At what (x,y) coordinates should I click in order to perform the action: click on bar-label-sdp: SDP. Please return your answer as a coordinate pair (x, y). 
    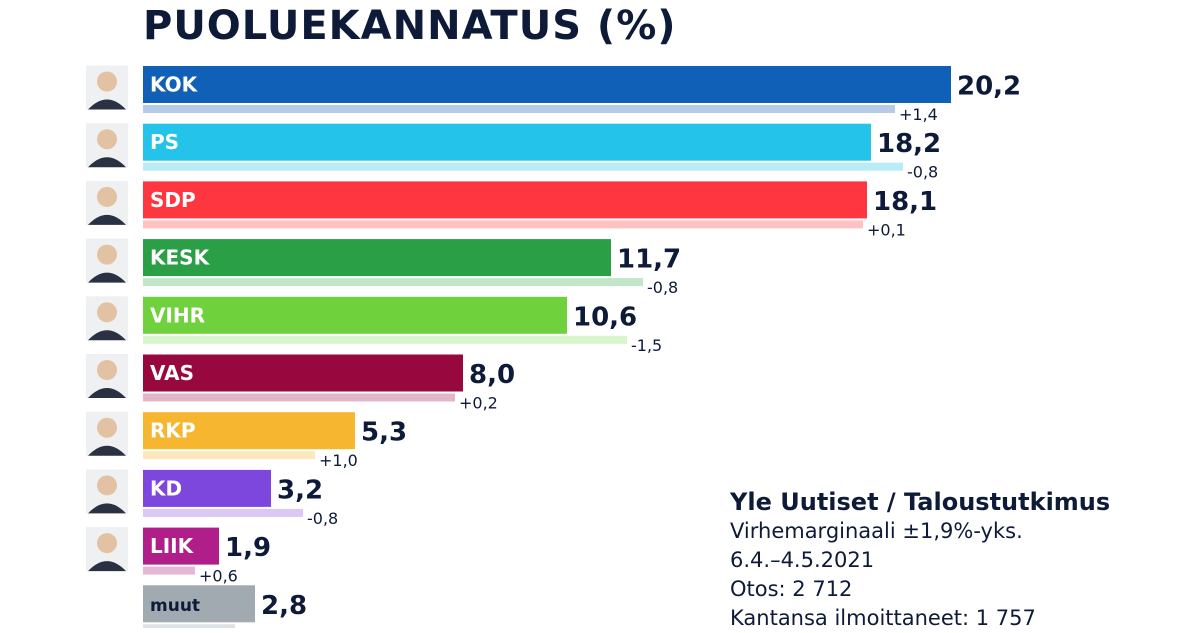
    Looking at the image, I should click on (173, 200).